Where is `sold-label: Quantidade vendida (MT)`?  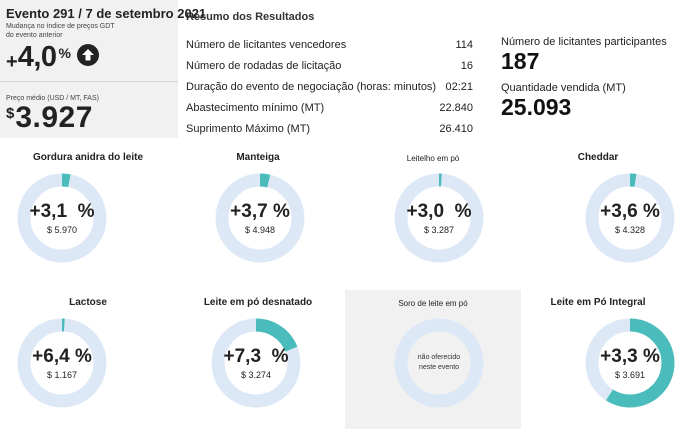
sold-label: Quantidade vendida (MT) is located at coordinates (563, 88).